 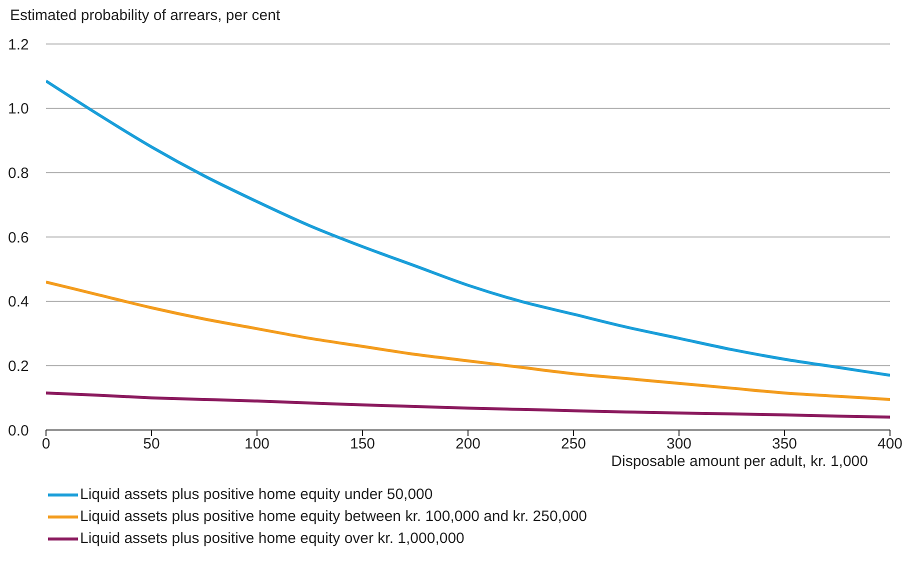 What do you see at coordinates (334, 517) in the screenshot?
I see `legend-label: Liquid assets plus positive home equity between kr. 100,000 and kr. 250,000` at bounding box center [334, 517].